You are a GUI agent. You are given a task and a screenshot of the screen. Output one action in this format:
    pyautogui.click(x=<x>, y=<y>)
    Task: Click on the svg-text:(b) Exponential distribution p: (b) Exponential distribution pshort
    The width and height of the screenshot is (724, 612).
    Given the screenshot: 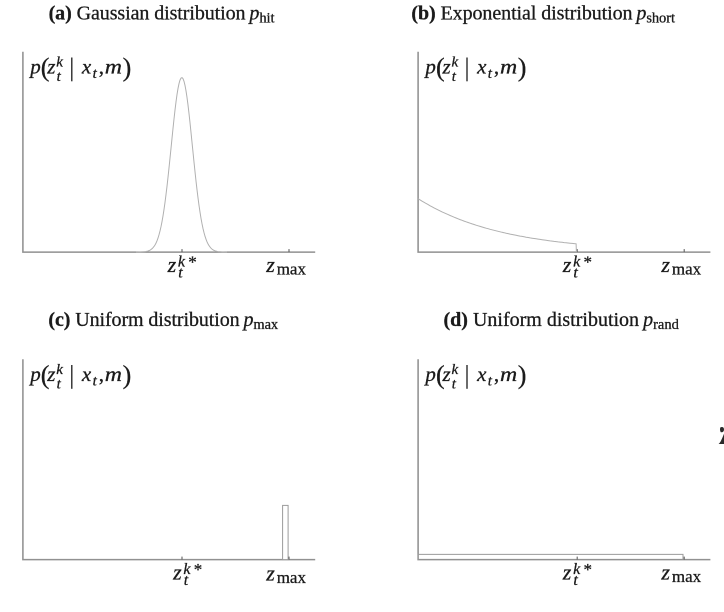 What is the action you would take?
    pyautogui.click(x=543, y=14)
    